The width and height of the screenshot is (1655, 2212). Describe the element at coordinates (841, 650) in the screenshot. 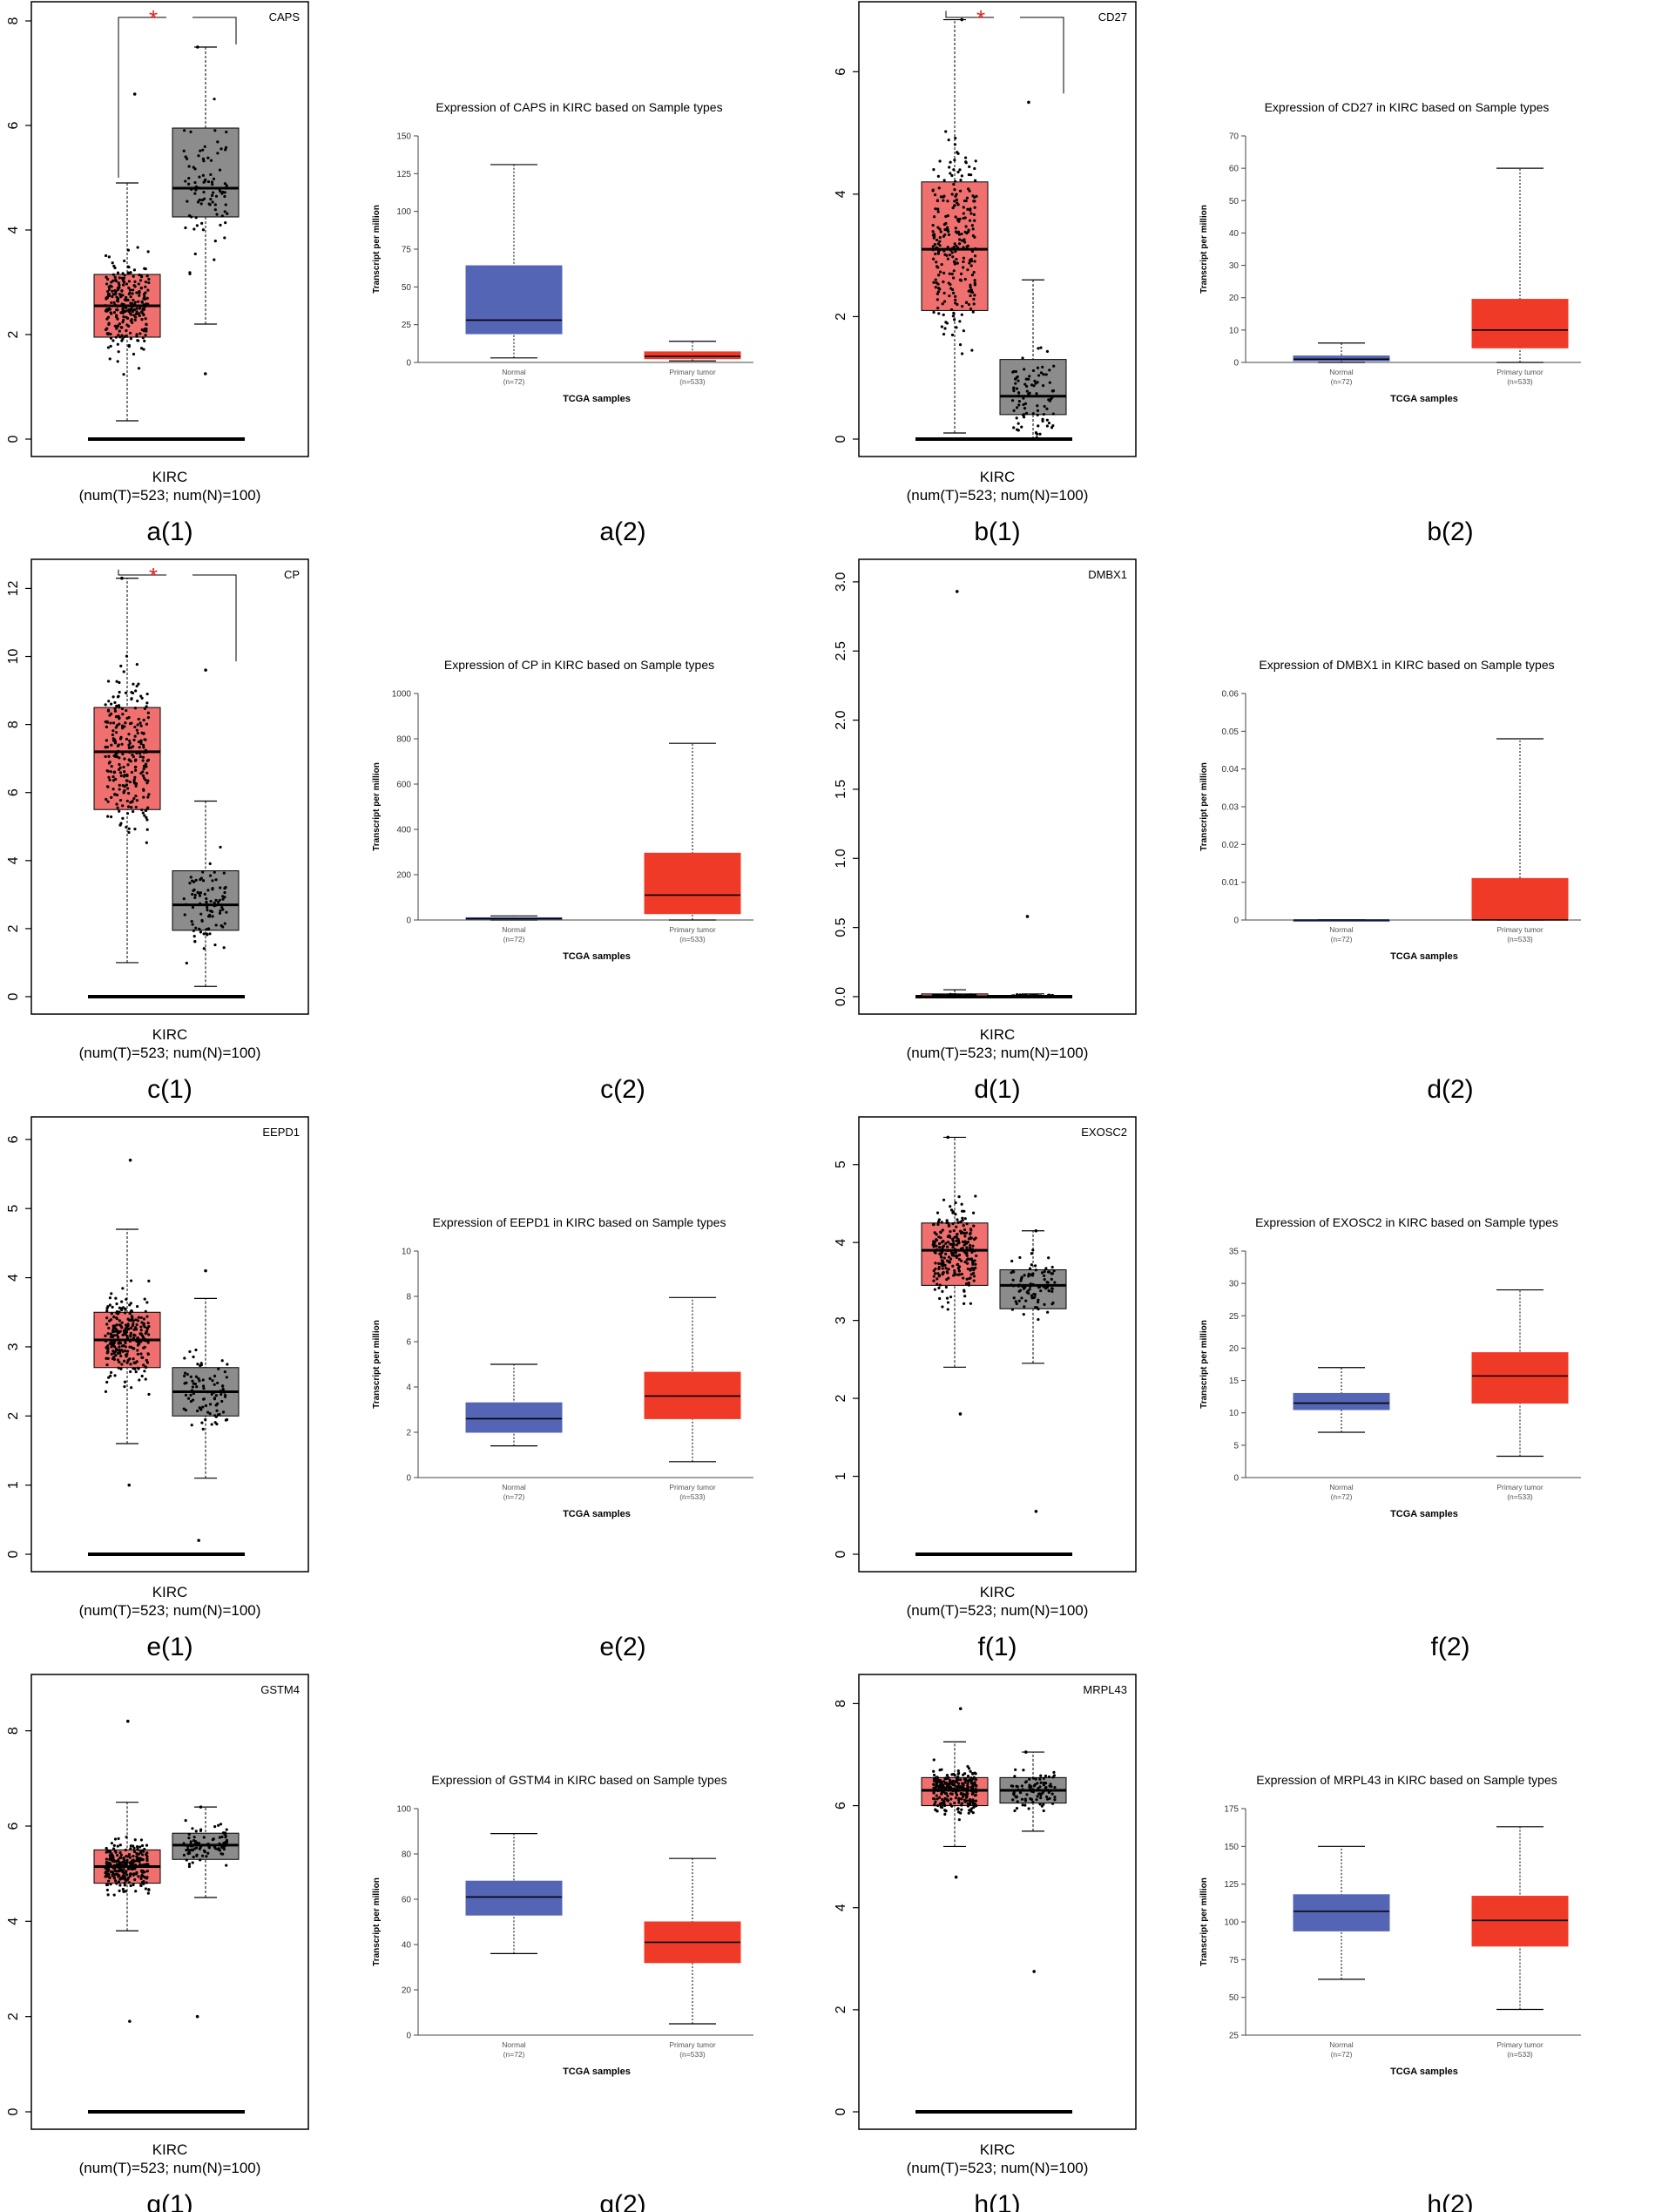

I see `y-tick-label: 2.5` at that location.